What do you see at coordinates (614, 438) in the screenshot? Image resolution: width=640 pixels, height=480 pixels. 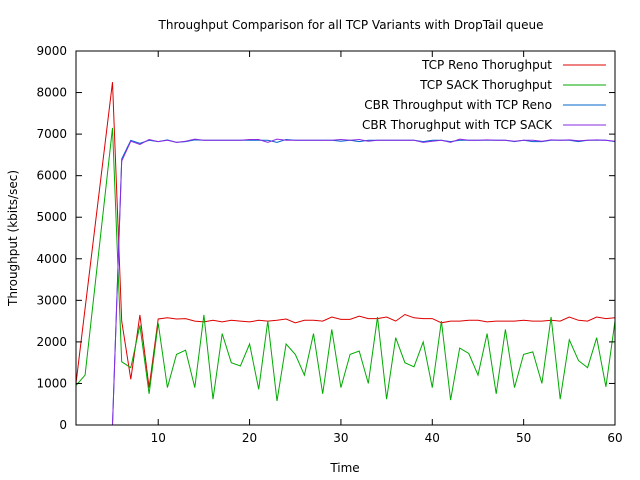 I see `x-tick-label: 60` at bounding box center [614, 438].